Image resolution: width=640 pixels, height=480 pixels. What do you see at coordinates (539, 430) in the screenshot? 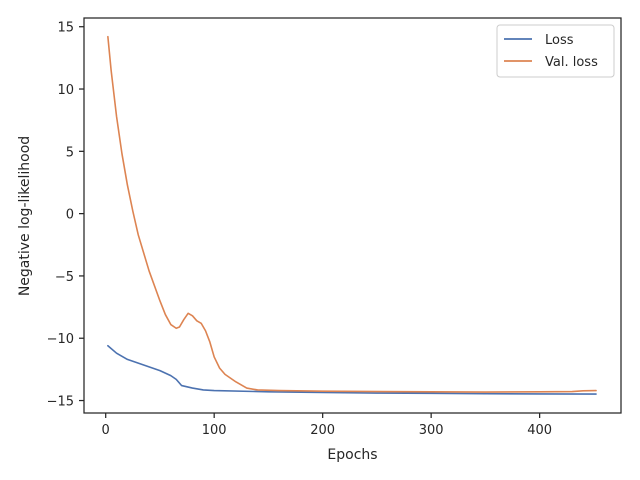
I see `x-tick-label: 400` at bounding box center [539, 430].